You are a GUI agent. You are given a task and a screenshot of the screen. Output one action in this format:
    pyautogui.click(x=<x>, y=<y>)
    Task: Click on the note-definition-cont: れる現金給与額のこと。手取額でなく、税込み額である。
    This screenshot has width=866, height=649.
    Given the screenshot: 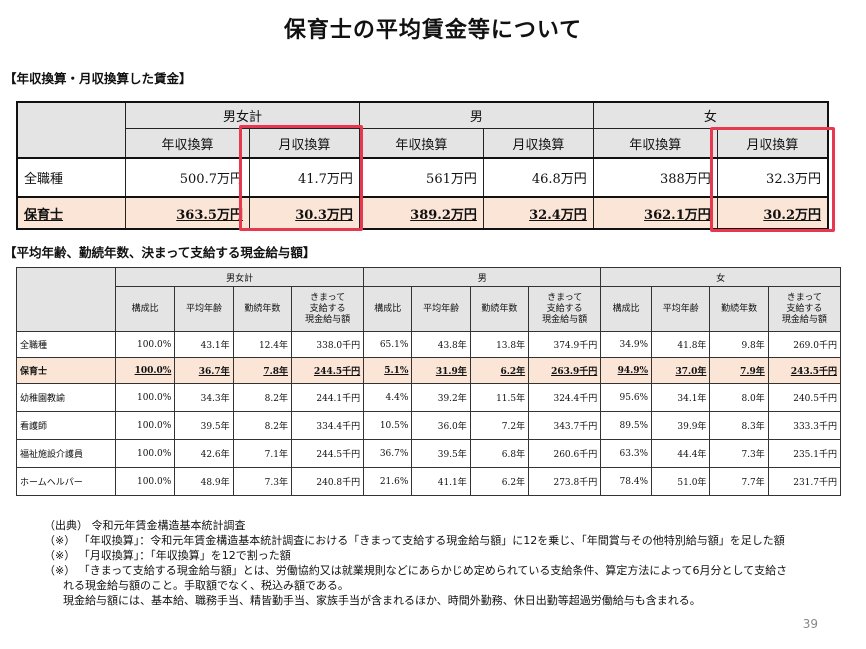 What is the action you would take?
    pyautogui.click(x=206, y=585)
    